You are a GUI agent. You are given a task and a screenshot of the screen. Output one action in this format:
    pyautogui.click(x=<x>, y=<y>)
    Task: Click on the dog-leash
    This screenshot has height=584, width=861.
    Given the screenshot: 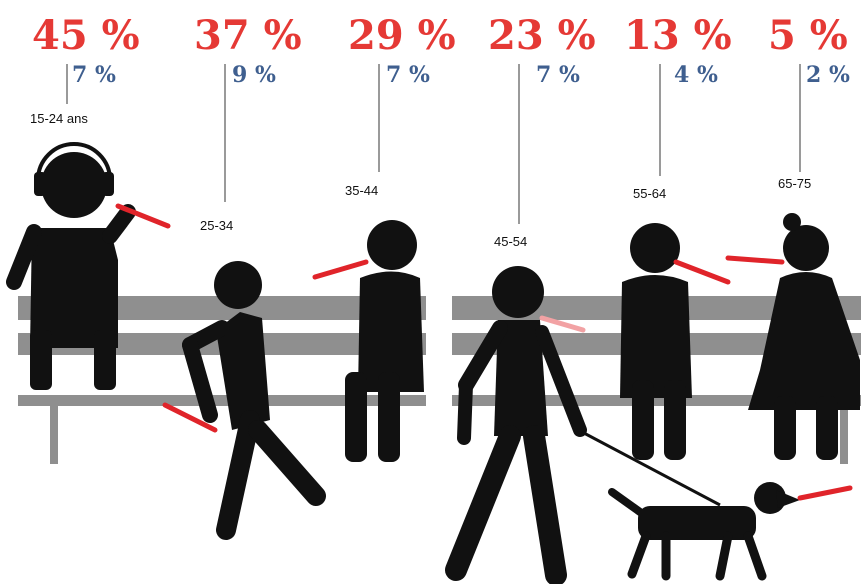 What is the action you would take?
    pyautogui.click(x=651, y=468)
    